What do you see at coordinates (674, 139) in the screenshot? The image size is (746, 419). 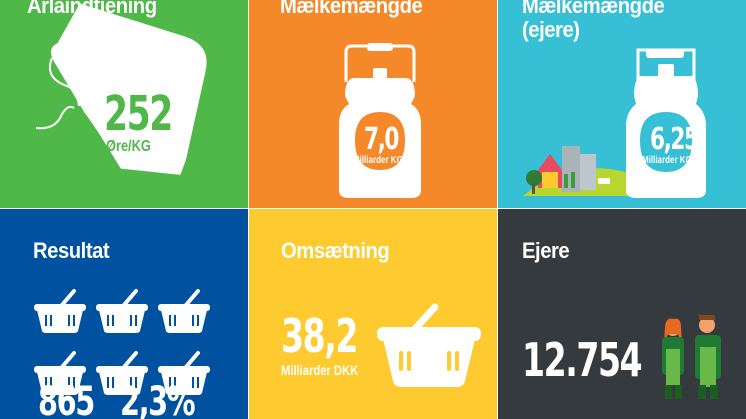 I see `maelkemaengde-ejere-value: 6,25` at bounding box center [674, 139].